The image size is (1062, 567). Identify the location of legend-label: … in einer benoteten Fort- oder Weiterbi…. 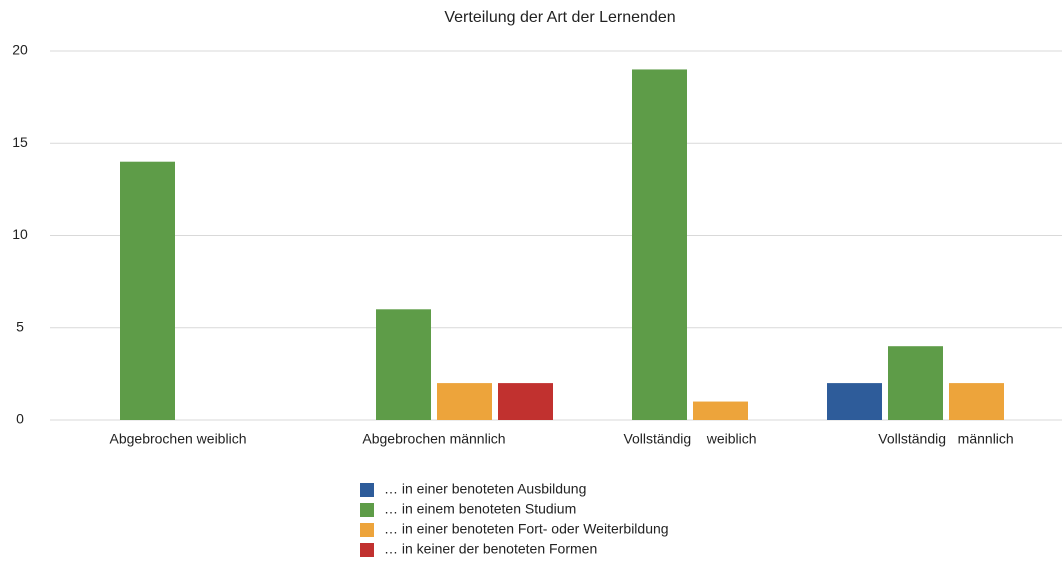
(526, 529).